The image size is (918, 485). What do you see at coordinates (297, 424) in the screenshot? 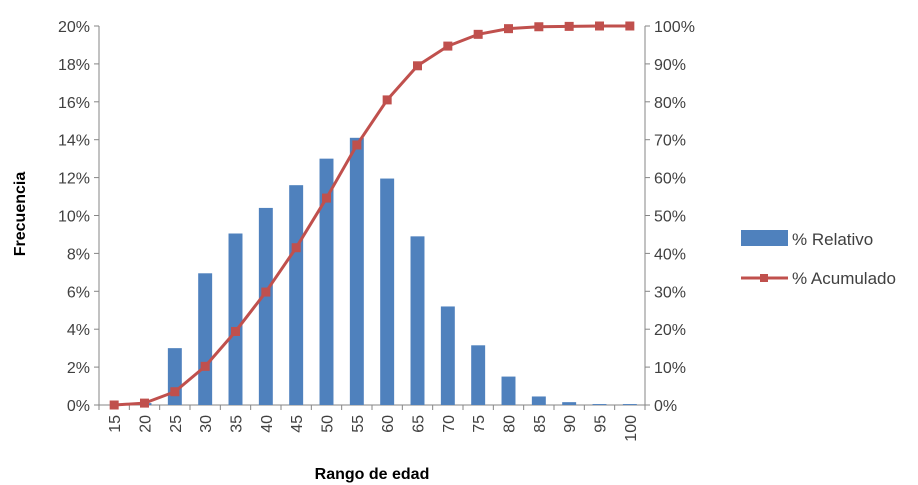
I see `x-tick-label: 45` at bounding box center [297, 424].